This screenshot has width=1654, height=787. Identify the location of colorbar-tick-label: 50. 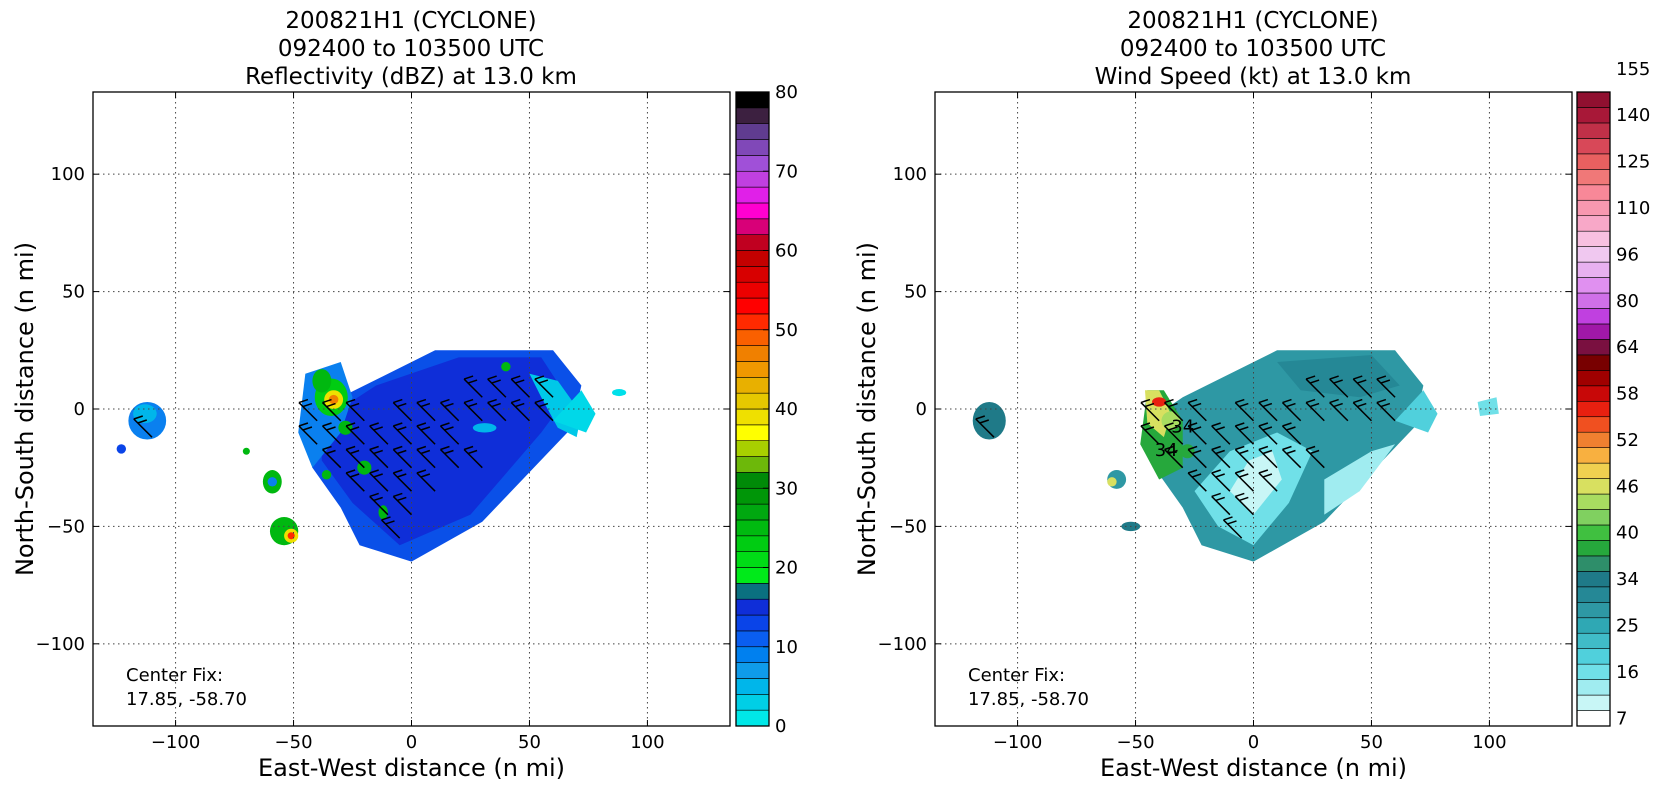
(786, 330).